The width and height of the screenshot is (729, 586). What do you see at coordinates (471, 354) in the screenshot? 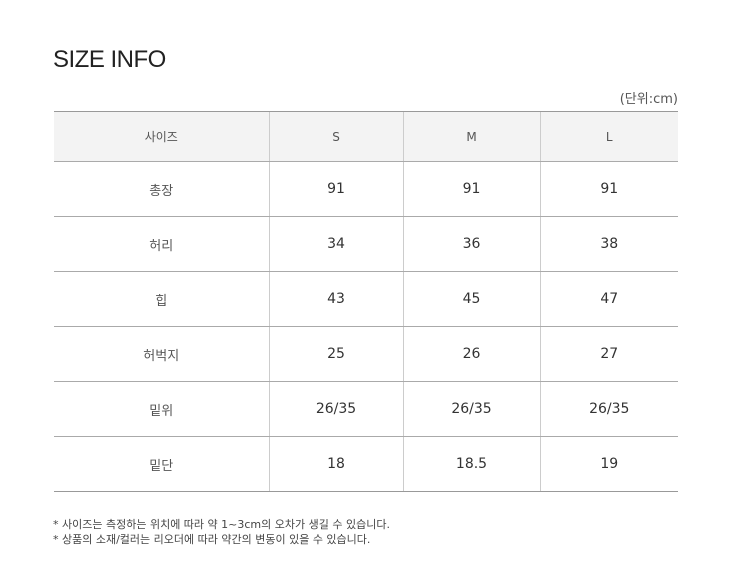
I see `cell: 26` at bounding box center [471, 354].